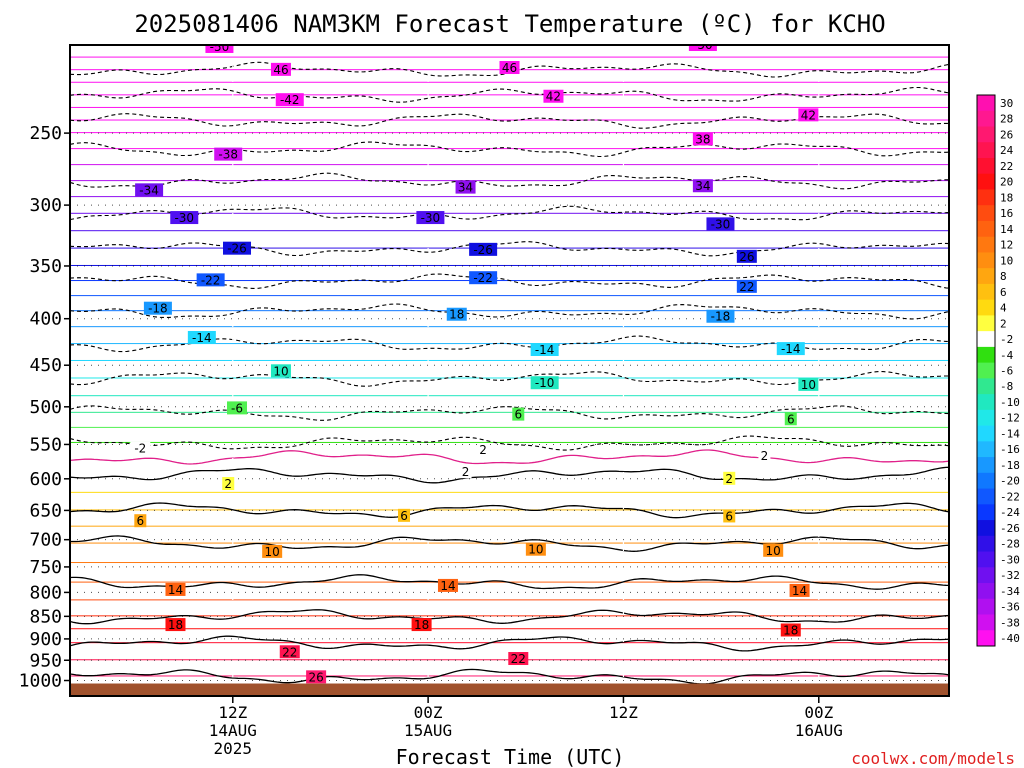 The width and height of the screenshot is (1024, 768). What do you see at coordinates (1003, 292) in the screenshot?
I see `colorbar-label: 6` at bounding box center [1003, 292].